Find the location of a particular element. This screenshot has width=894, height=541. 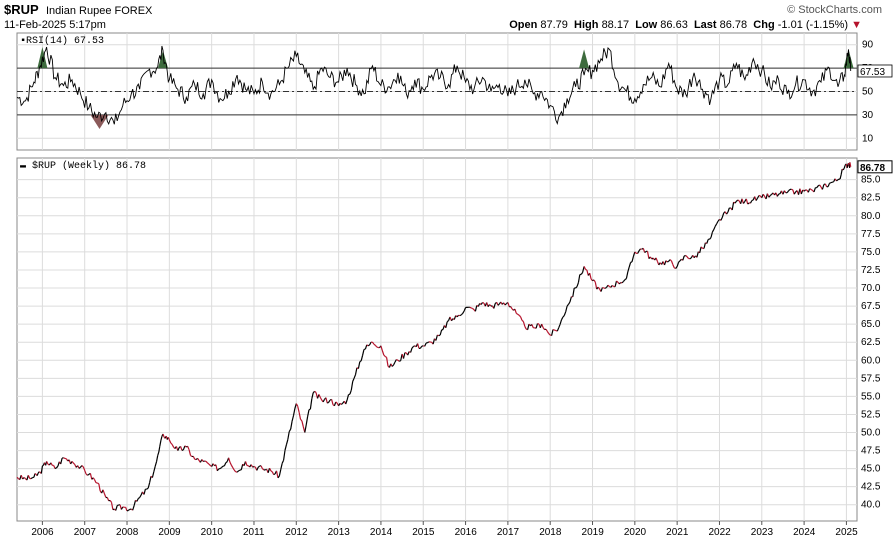

chg-value: -1.01 (-1.15%) is located at coordinates (813, 25).